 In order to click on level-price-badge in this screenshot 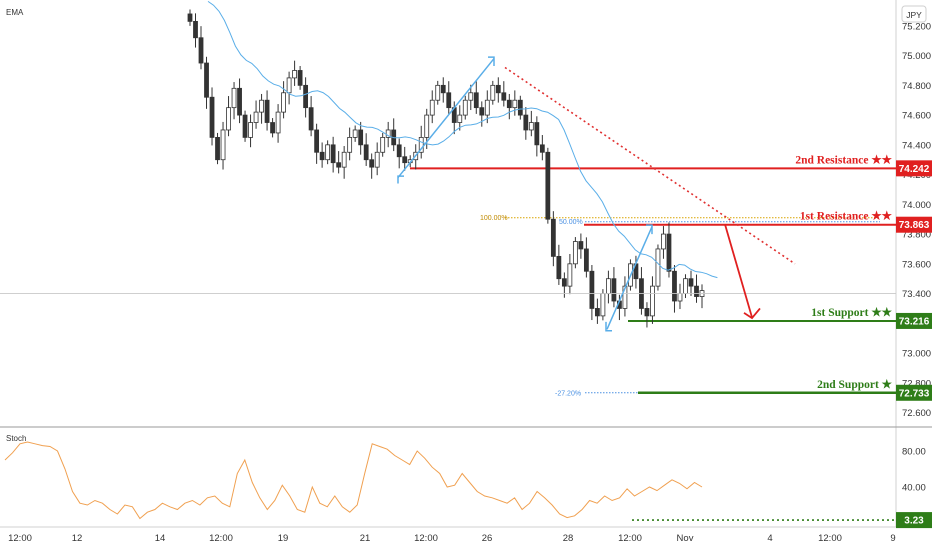, I will do `click(914, 224)`.